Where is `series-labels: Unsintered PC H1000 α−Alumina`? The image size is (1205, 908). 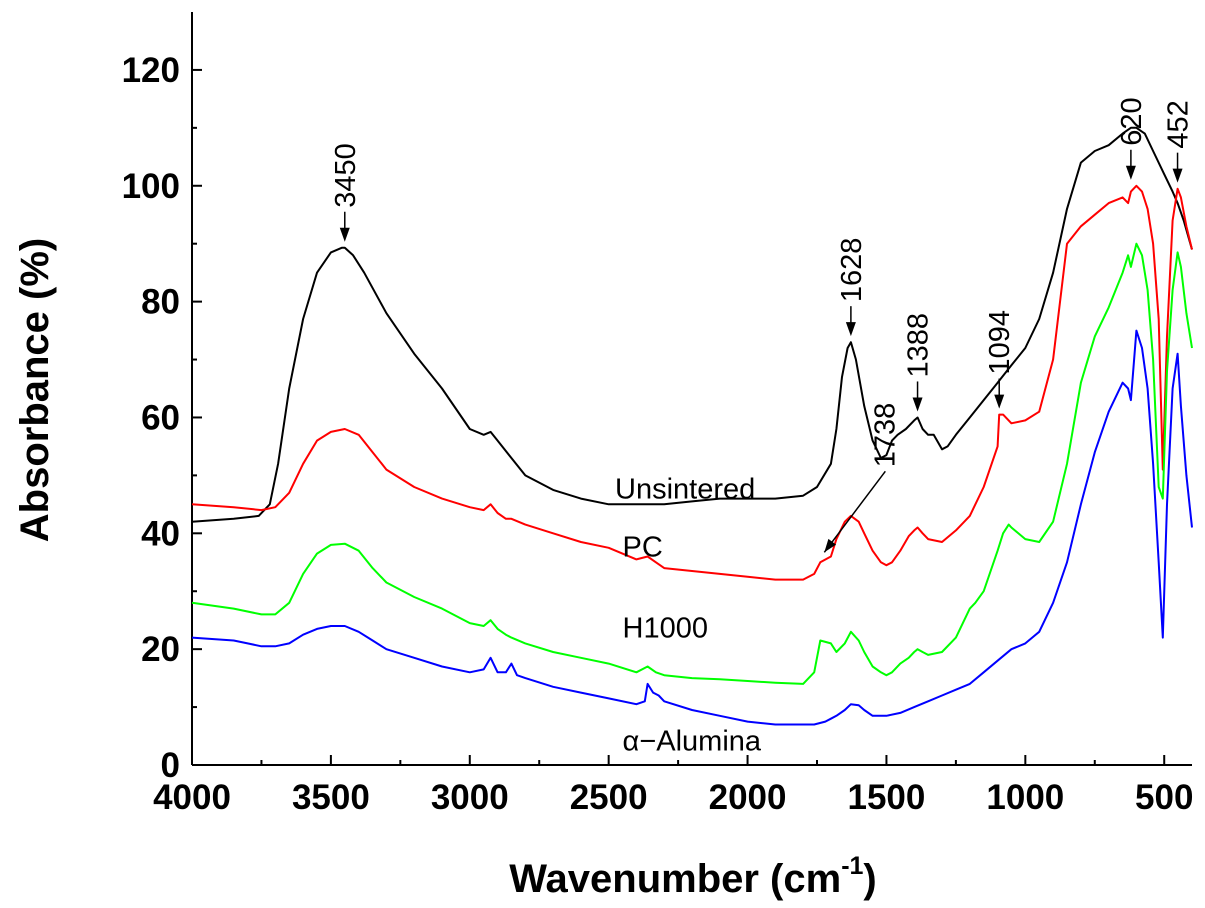
series-labels: Unsintered PC H1000 α−Alumina is located at coordinates (688, 616).